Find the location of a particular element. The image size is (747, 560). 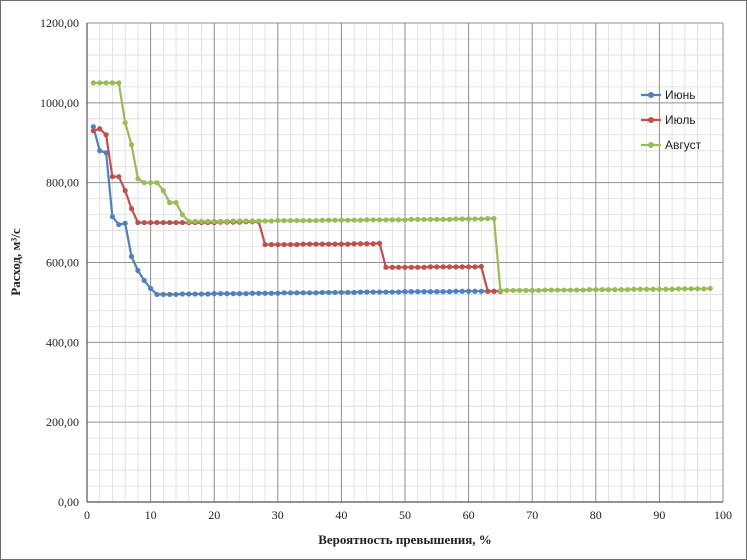

y-tick-label: 1000,00 is located at coordinates (59, 103).